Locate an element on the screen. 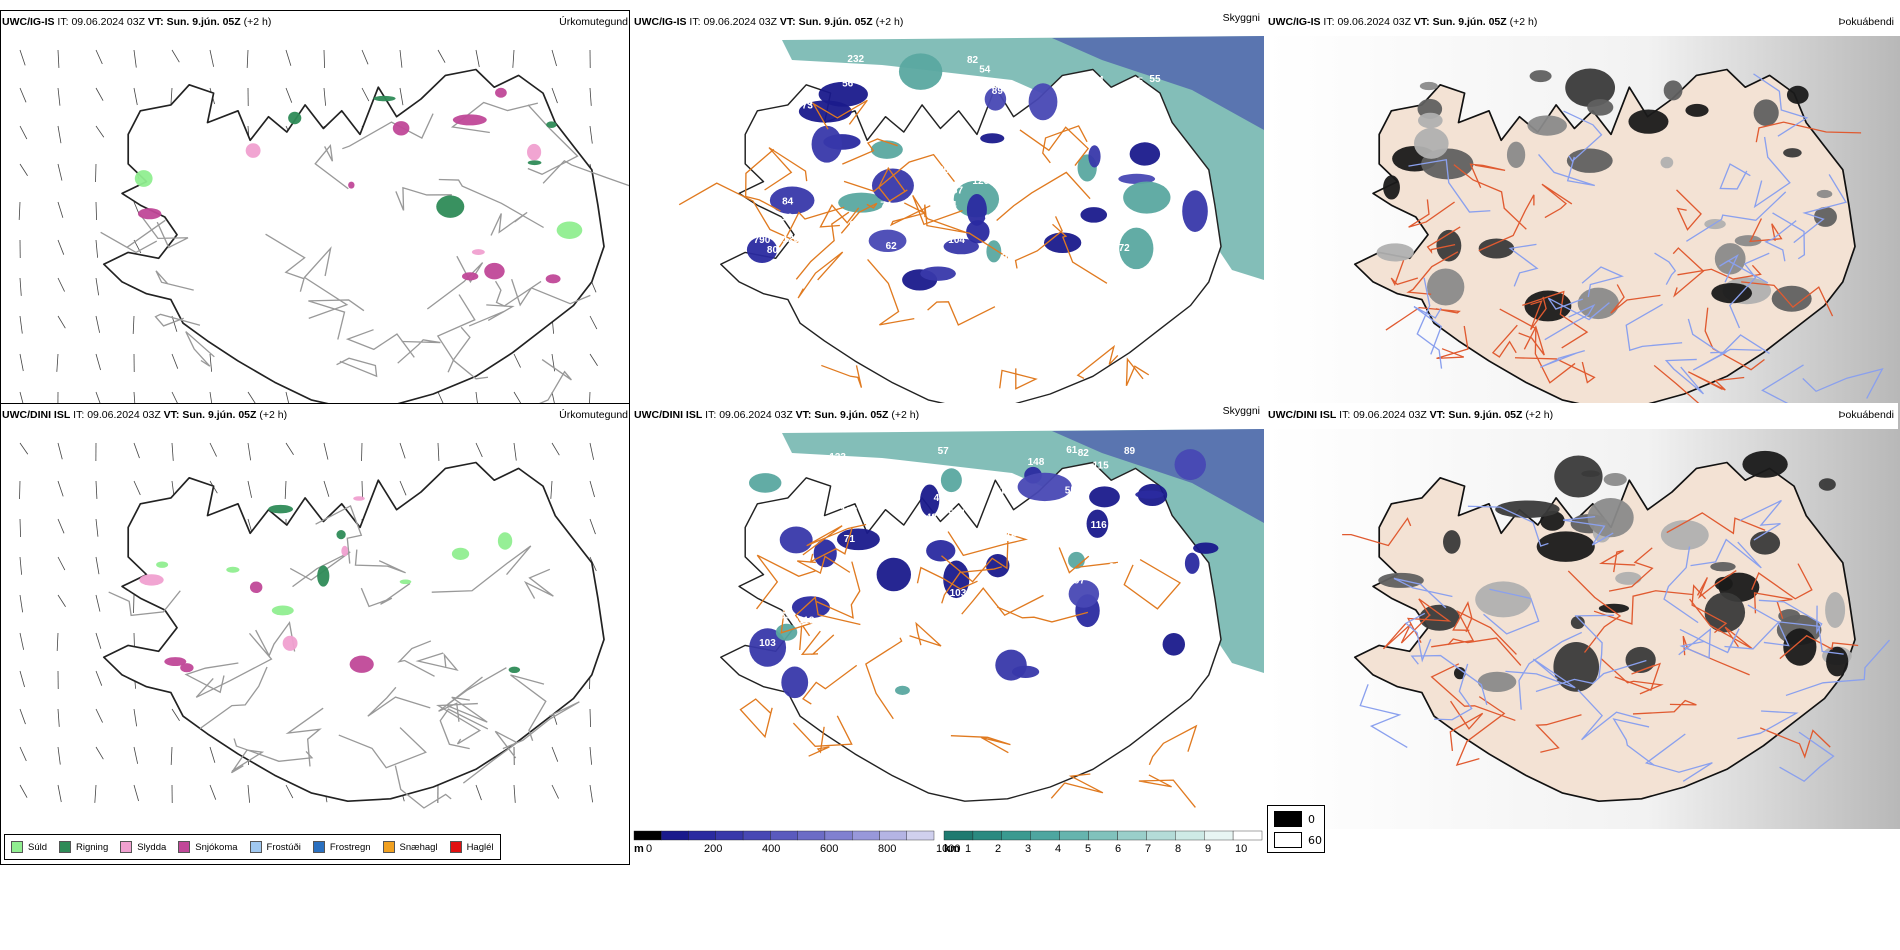 The image size is (1900, 950). cloud-base-label: 65 is located at coordinates (937, 189).